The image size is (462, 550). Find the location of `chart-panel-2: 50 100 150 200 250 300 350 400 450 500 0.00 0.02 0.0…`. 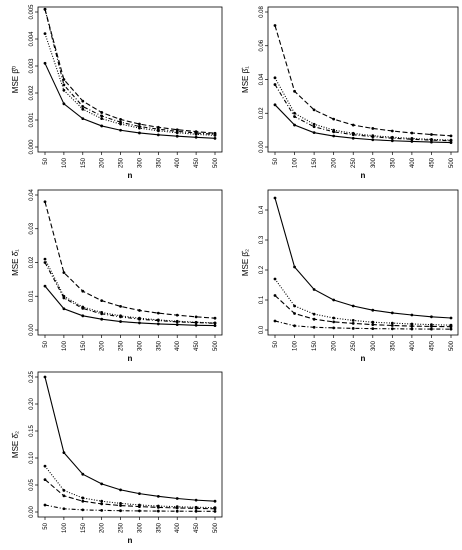

chart-panel-2: 50 100 150 200 250 300 350 400 450 500 0.00 0.02 0.0… is located at coordinates (350, 93).